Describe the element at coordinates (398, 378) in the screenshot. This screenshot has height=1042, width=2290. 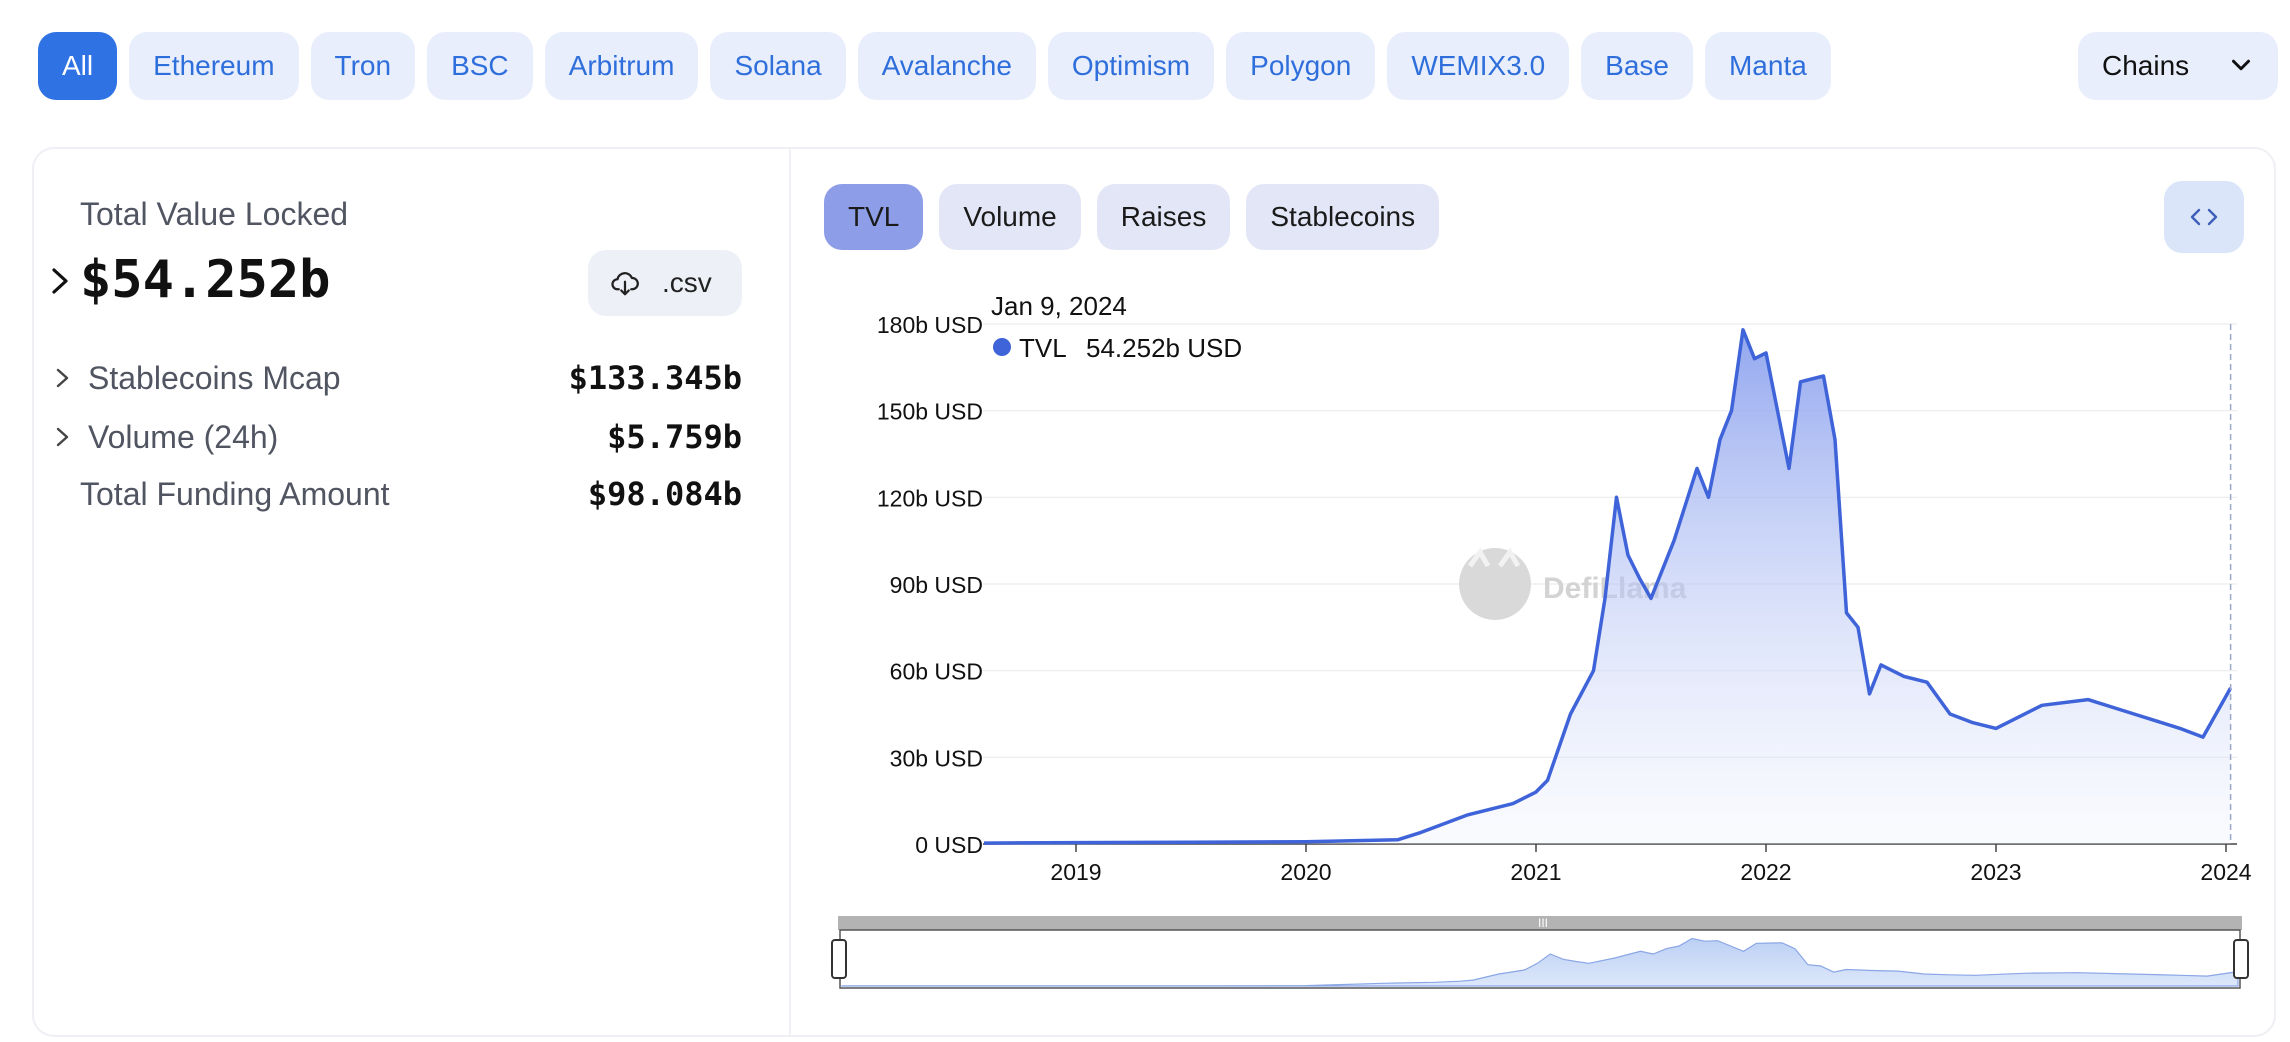
I see `stat-row-stablecoins: Stablecoins Mcap $133.345b` at that location.